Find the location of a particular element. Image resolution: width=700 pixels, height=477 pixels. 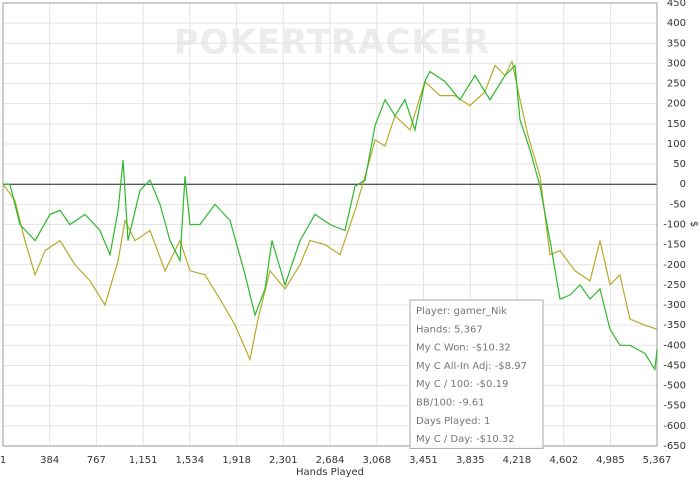

info-line: BB/100: -9.61 is located at coordinates (450, 403).